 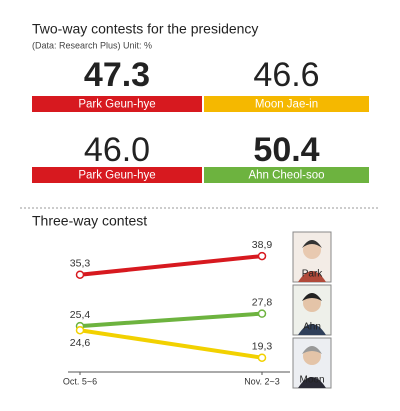 What do you see at coordinates (262, 302) in the screenshot?
I see `data-label: 27,8` at bounding box center [262, 302].